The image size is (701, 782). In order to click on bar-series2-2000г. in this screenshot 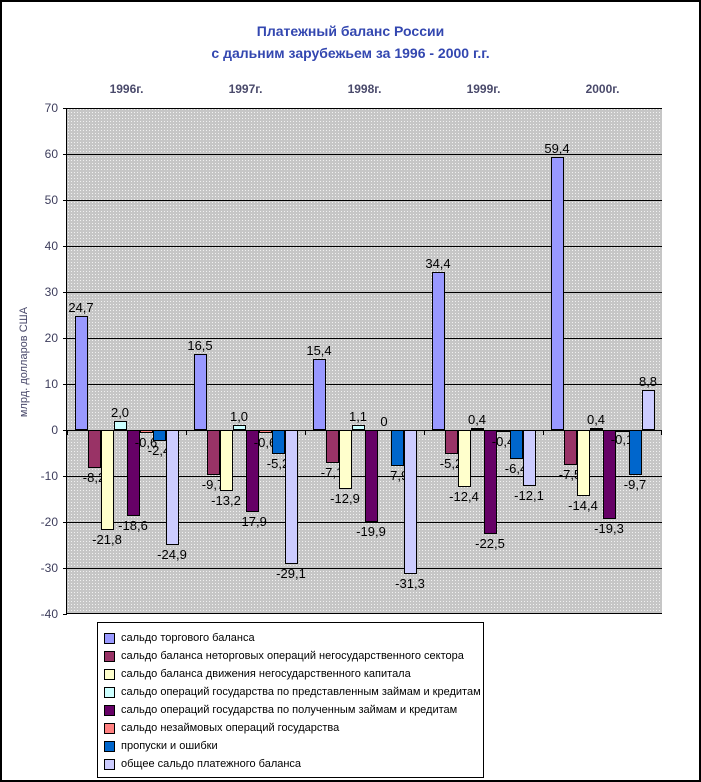, I will do `click(570, 447)`.